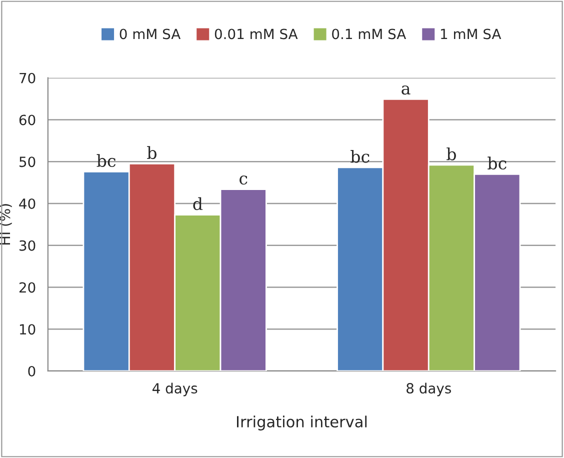  What do you see at coordinates (28, 162) in the screenshot?
I see `y-tick-label: 50` at bounding box center [28, 162].